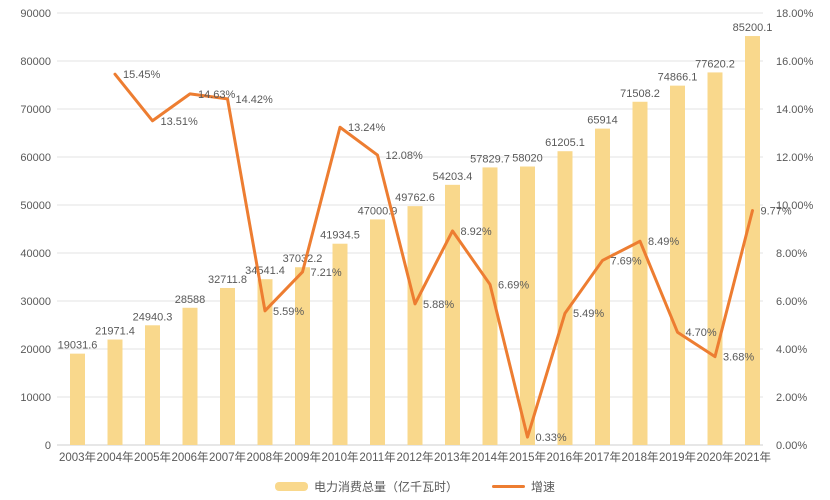  Describe the element at coordinates (776, 212) in the screenshot. I see `growth-value-label: 9.77%` at that location.